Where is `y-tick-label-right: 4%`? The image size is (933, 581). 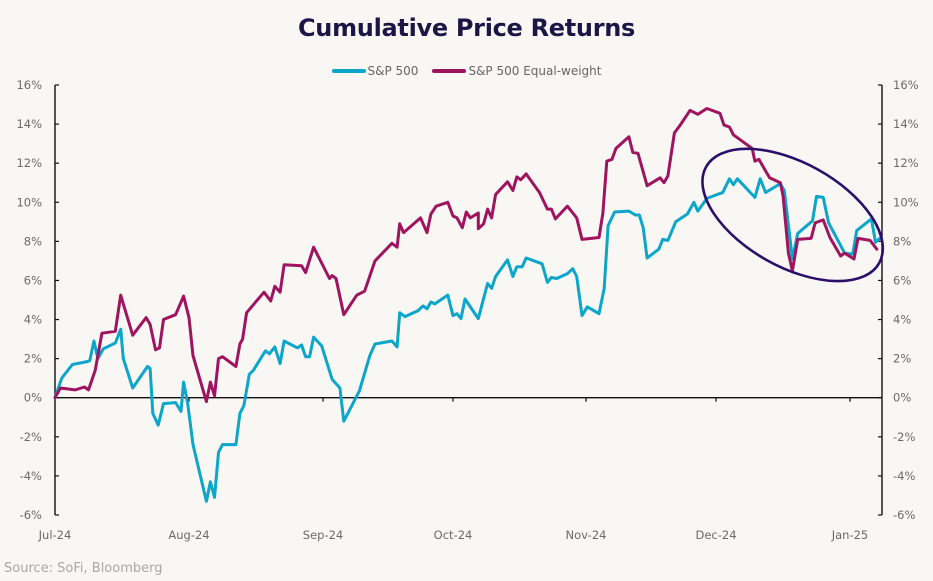 y-tick-label-right: 4% is located at coordinates (902, 320).